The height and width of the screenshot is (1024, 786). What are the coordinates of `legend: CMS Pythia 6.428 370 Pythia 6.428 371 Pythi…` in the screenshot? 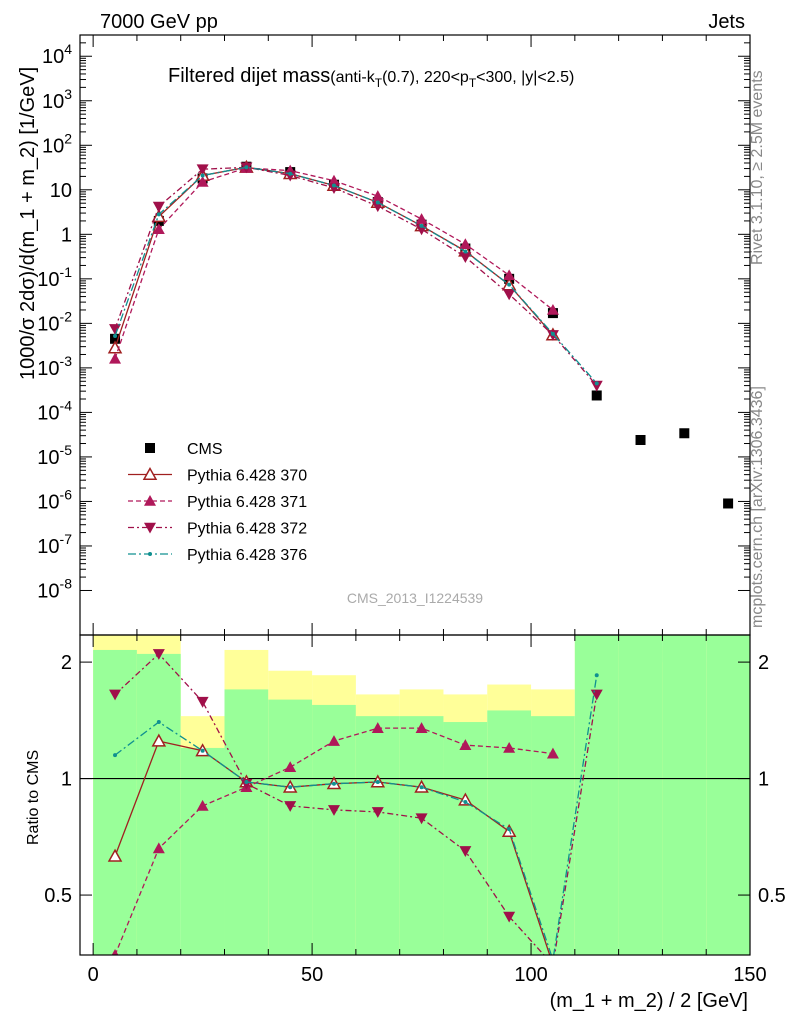 It's located at (217, 502).